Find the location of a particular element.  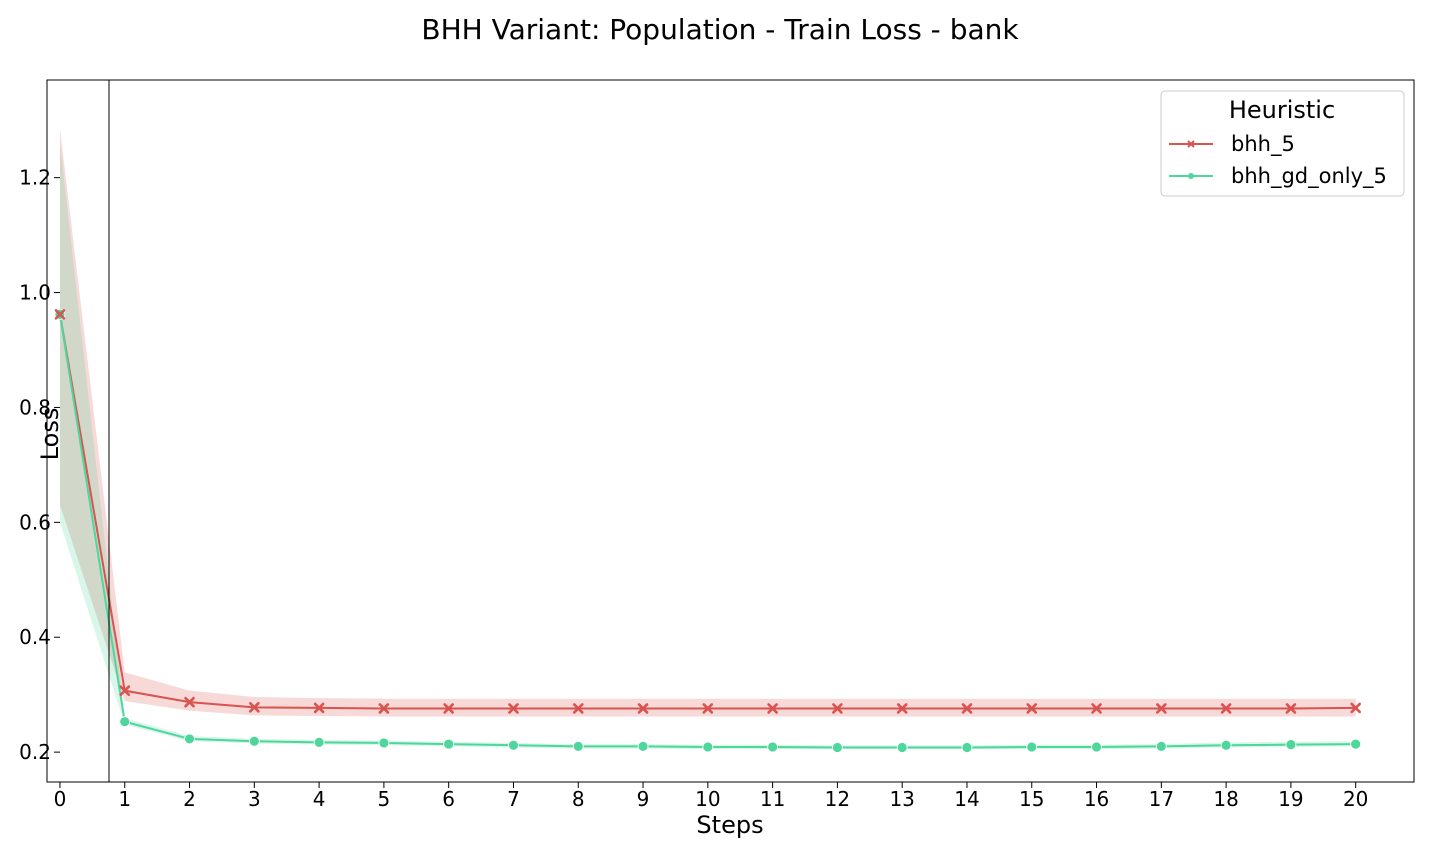

x-tick-label: 3 is located at coordinates (254, 799).